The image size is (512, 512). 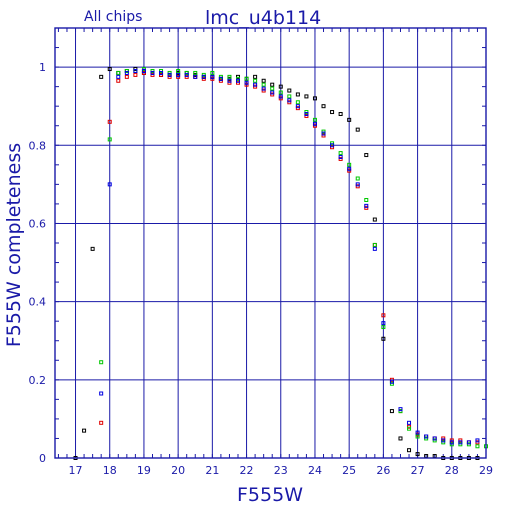 What do you see at coordinates (38, 302) in the screenshot?
I see `y-tick-label: 0.4` at bounding box center [38, 302].